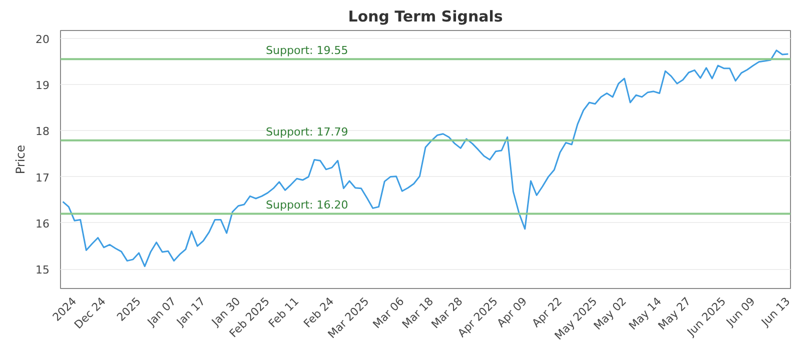 Image resolution: width=800 pixels, height=350 pixels. Describe the element at coordinates (21, 159) in the screenshot. I see `y-axis-title: Price` at that location.